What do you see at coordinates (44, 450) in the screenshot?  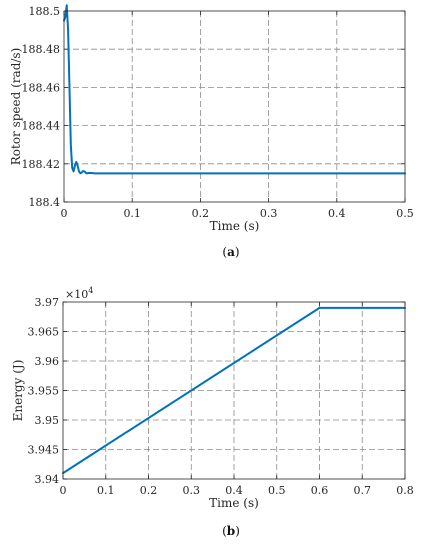 I see `y-tick-label: 3.945` at bounding box center [44, 450].